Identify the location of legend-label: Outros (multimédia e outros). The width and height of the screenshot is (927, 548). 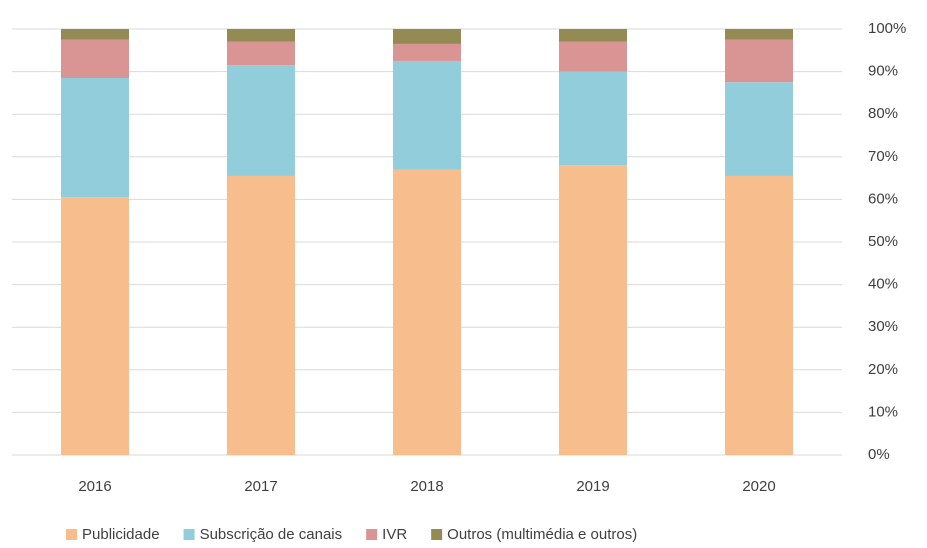
(542, 534).